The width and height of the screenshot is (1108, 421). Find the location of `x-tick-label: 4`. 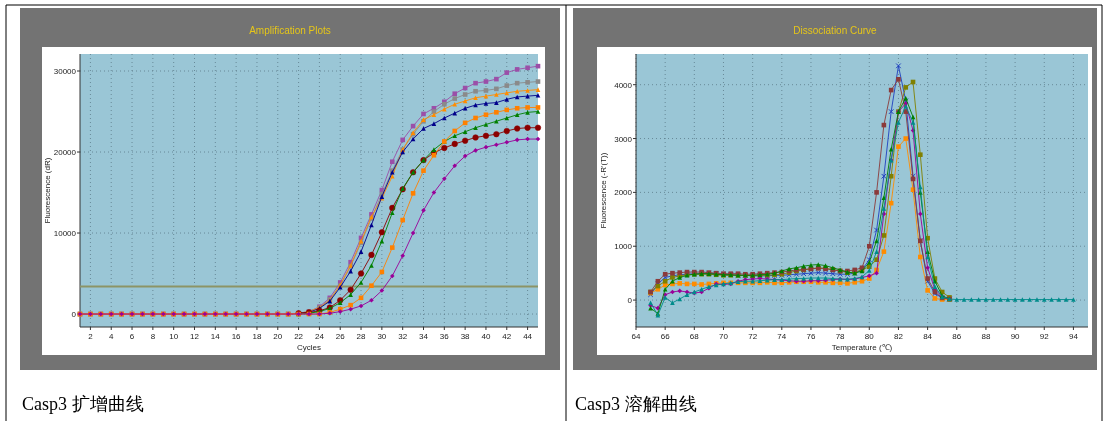

x-tick-label: 4 is located at coordinates (111, 336).